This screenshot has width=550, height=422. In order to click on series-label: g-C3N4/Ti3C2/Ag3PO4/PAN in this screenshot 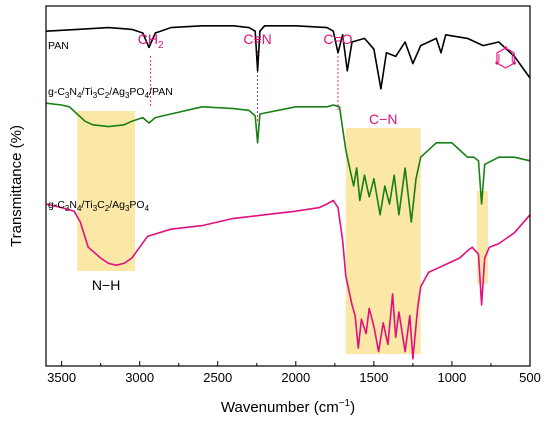, I will do `click(110, 93)`.